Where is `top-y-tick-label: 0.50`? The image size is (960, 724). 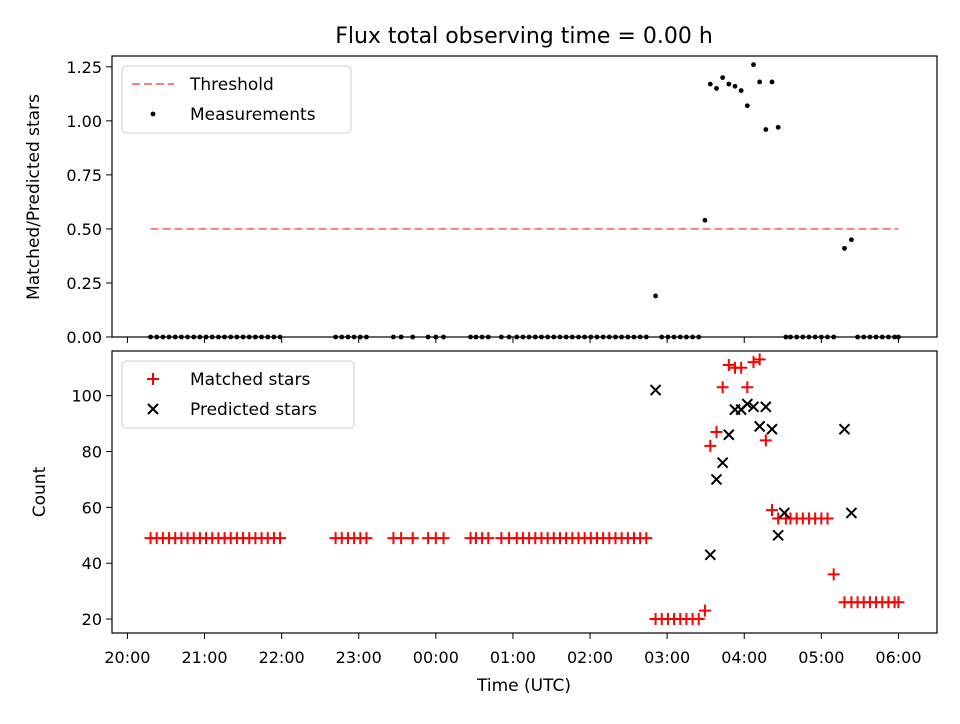
top-y-tick-label: 0.50 is located at coordinates (84, 229).